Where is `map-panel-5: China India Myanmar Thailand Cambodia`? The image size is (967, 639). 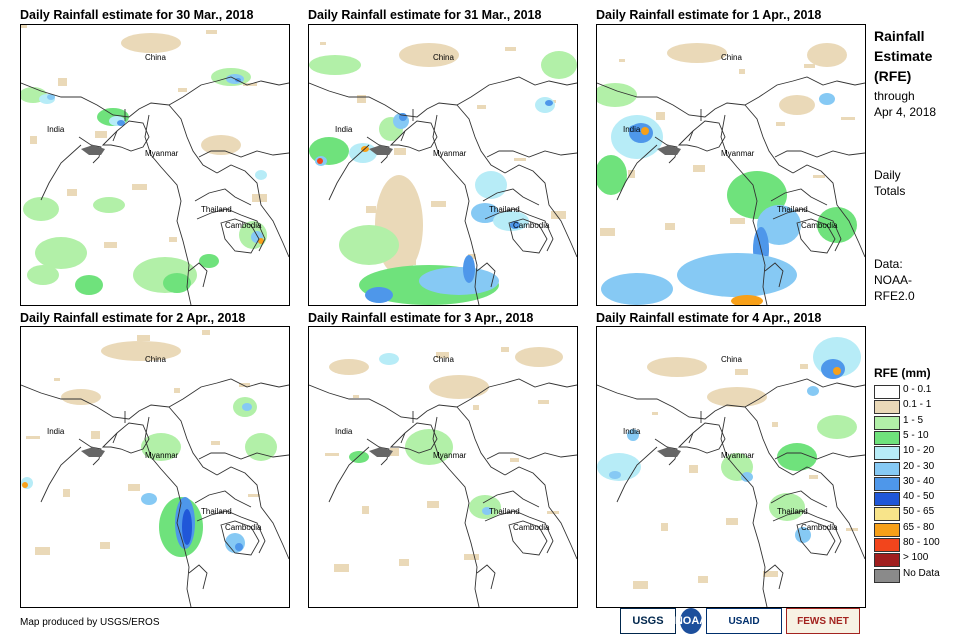
map-panel-5: China India Myanmar Thailand Cambodia is located at coordinates (443, 467).